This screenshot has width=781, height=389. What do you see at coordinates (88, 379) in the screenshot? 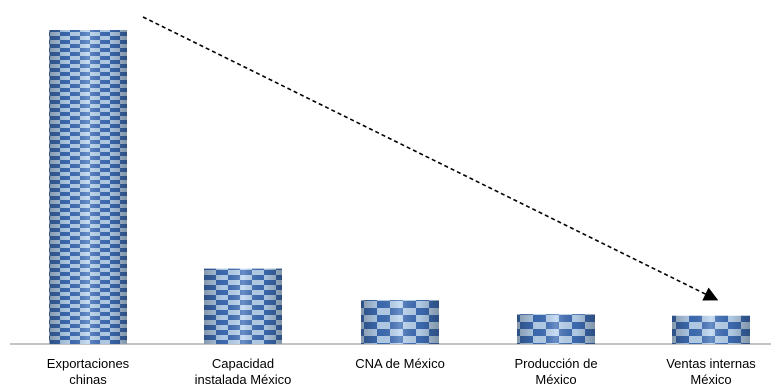
I see `category-label-line: chinas` at bounding box center [88, 379].